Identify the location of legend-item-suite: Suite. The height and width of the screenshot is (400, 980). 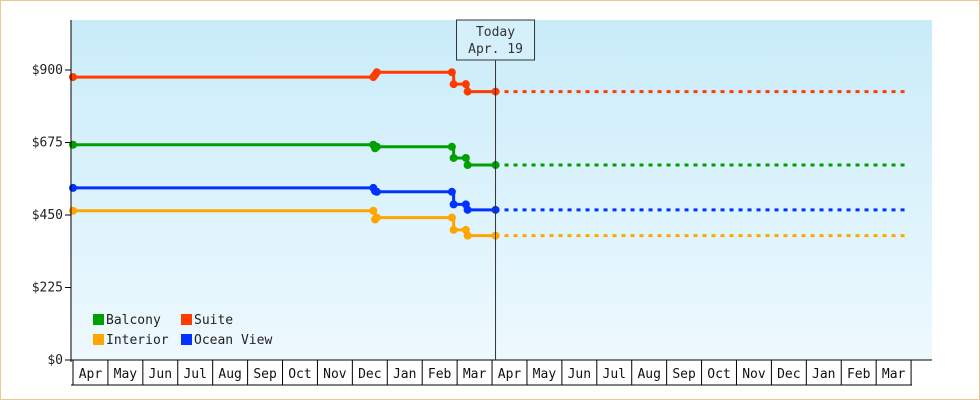
(207, 320).